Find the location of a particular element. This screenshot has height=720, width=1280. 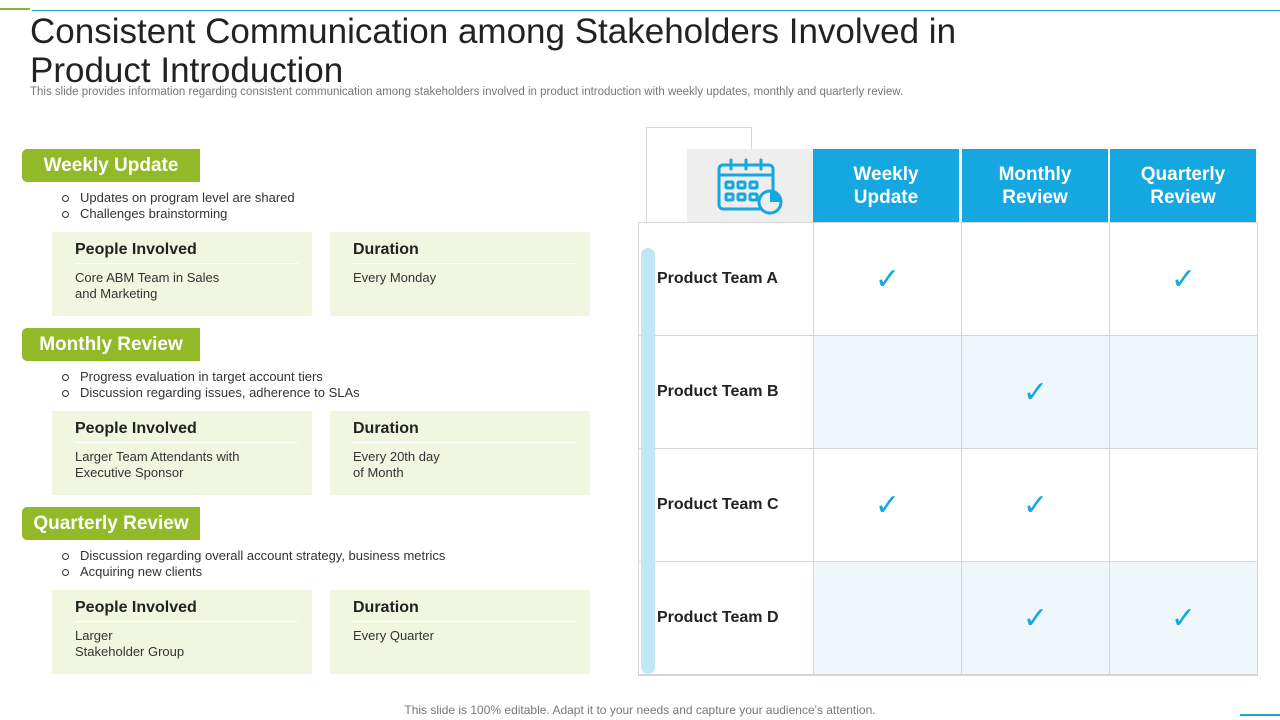

empty-cell-a-monthly is located at coordinates (1036, 279).